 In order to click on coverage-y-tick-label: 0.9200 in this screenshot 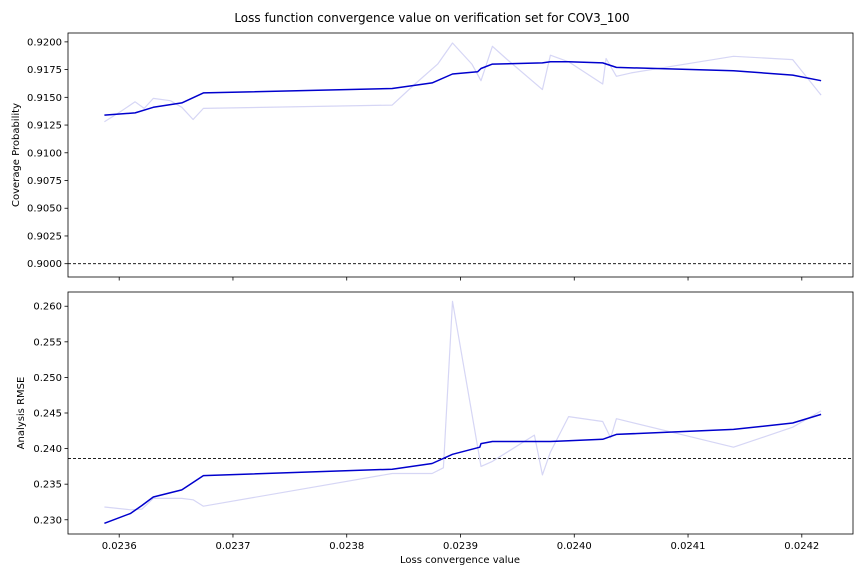, I will do `click(44, 42)`.